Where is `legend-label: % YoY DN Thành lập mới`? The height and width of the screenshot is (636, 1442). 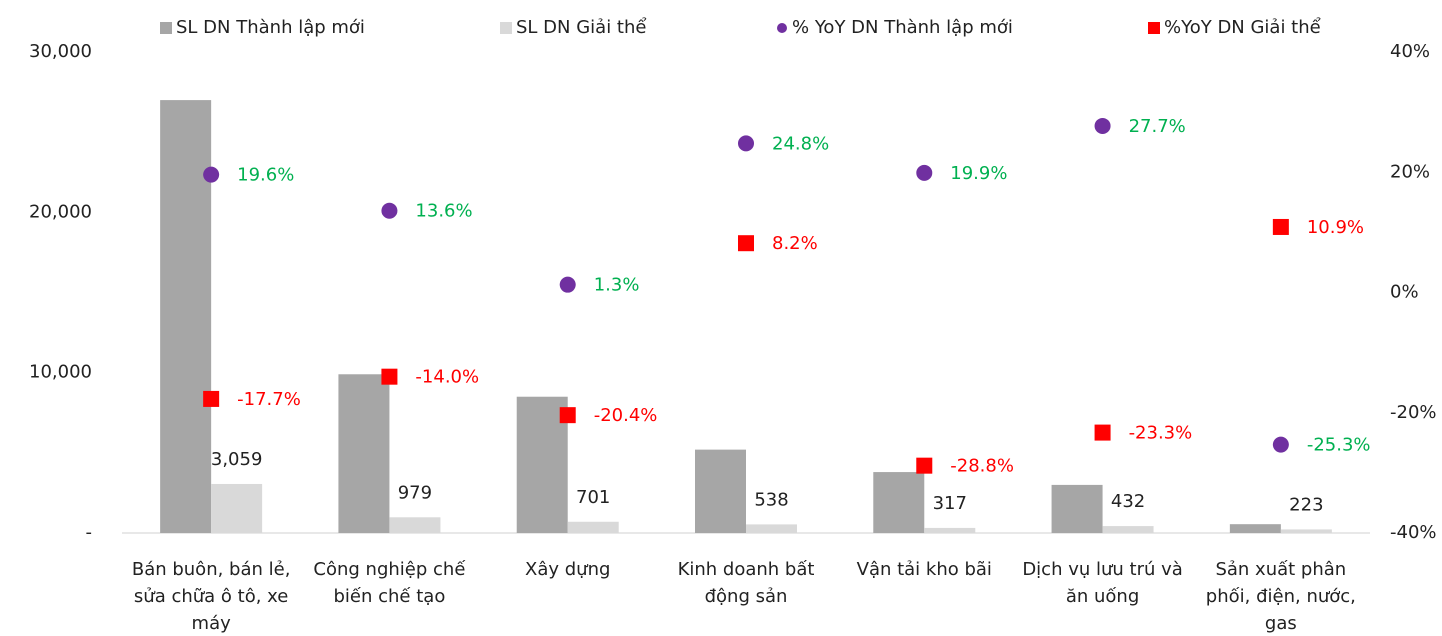 legend-label: % YoY DN Thành lập mới is located at coordinates (902, 27).